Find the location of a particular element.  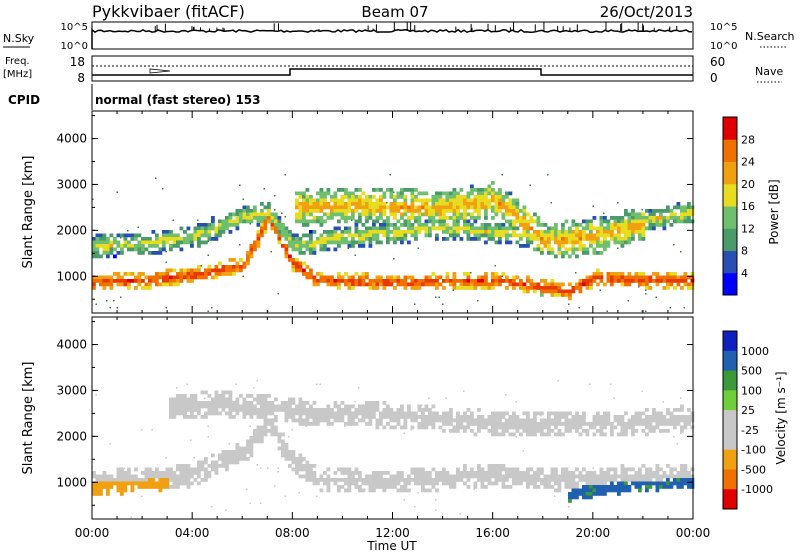

power-colorbar-segment is located at coordinates (730, 128).